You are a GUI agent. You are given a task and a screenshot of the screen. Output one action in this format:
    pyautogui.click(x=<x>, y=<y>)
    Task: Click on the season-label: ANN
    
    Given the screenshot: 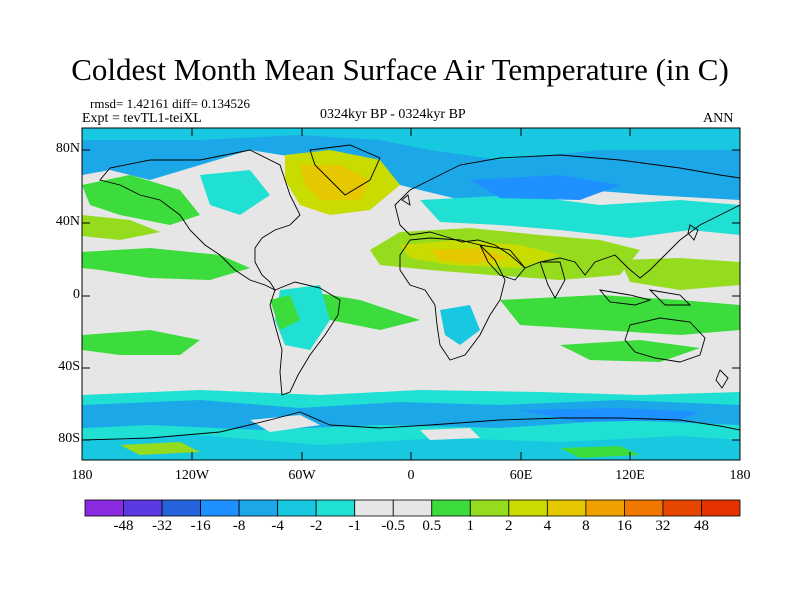 What is the action you would take?
    pyautogui.click(x=718, y=118)
    